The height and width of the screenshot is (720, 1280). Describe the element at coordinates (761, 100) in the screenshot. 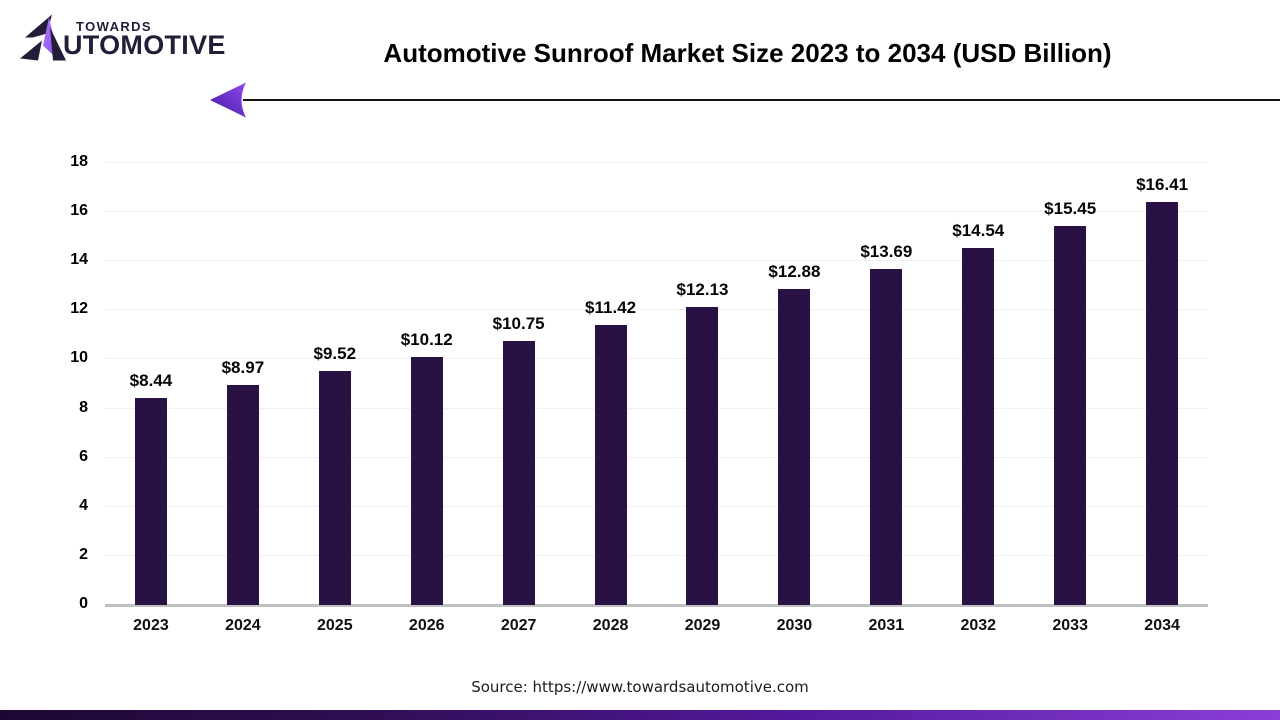

I see `title-underline-arrow-shaft` at that location.